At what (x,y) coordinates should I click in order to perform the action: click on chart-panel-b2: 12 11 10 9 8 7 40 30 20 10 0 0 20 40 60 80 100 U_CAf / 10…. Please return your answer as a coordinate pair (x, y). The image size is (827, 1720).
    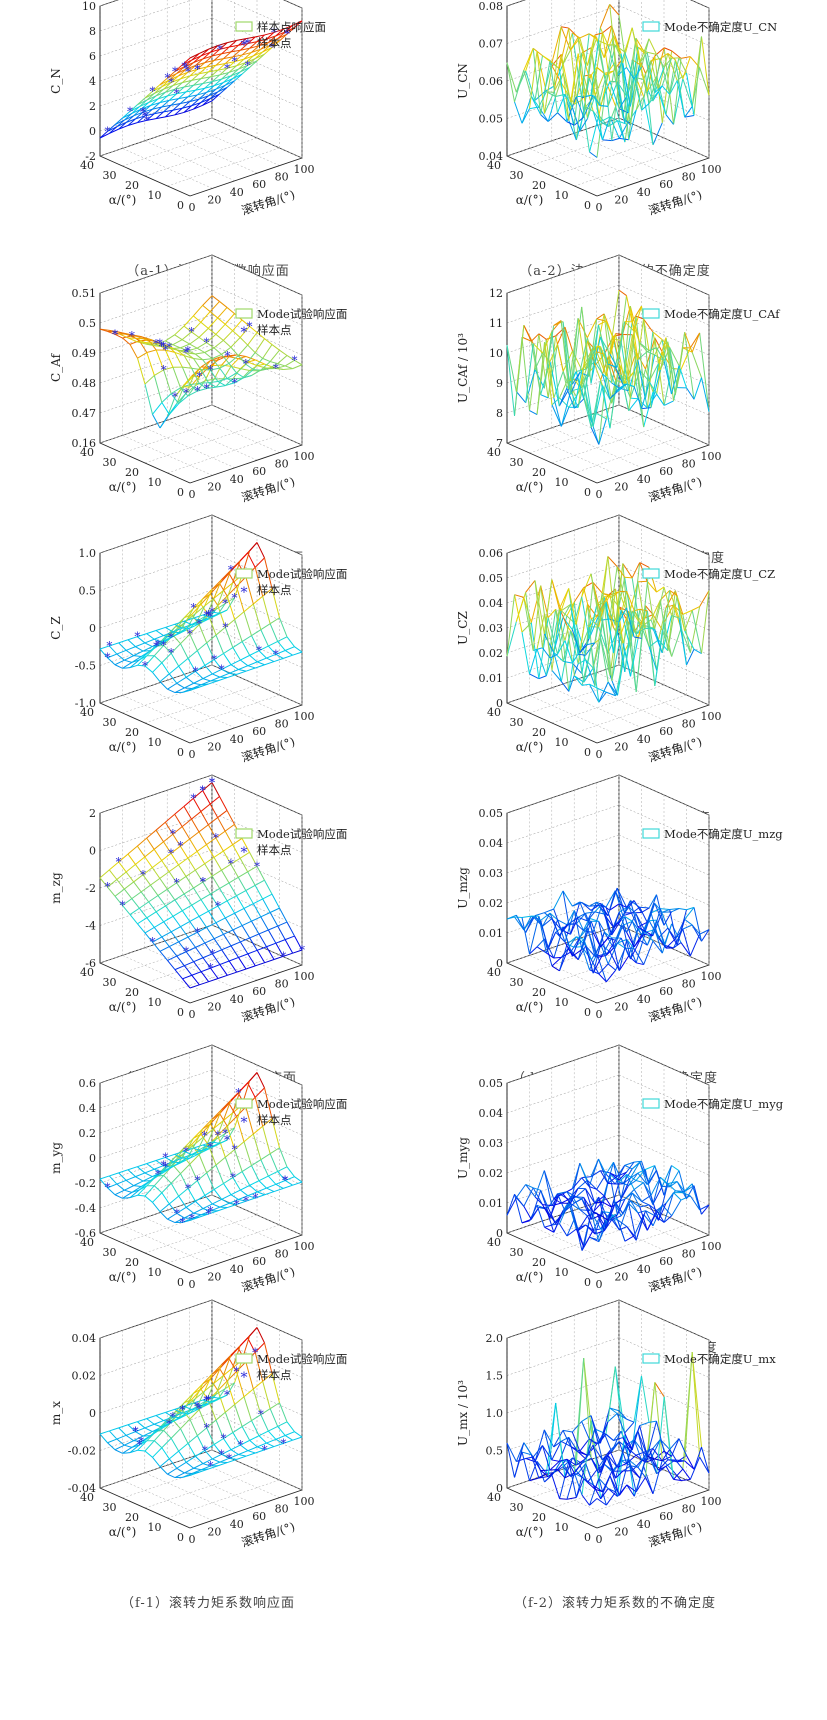
    Looking at the image, I should click on (615, 418).